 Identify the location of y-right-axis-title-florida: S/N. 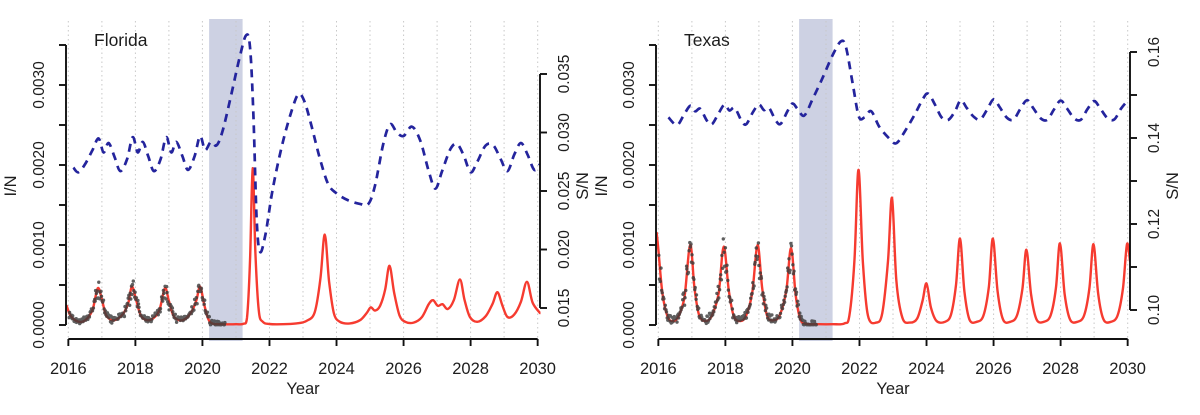
(583, 186).